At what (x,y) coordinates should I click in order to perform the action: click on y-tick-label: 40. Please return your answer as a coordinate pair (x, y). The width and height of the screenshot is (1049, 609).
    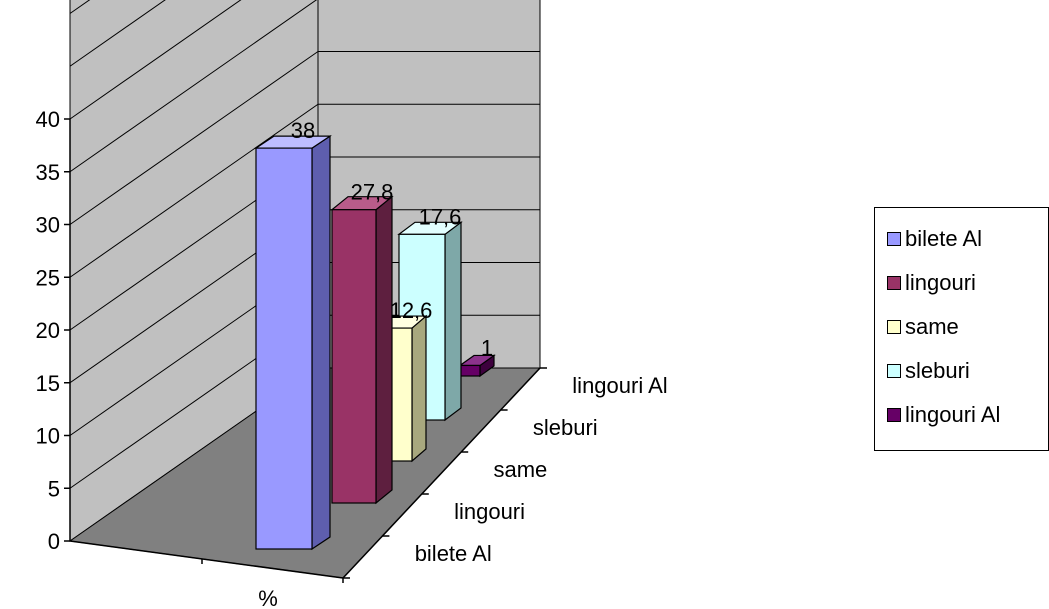
    Looking at the image, I should click on (48, 119).